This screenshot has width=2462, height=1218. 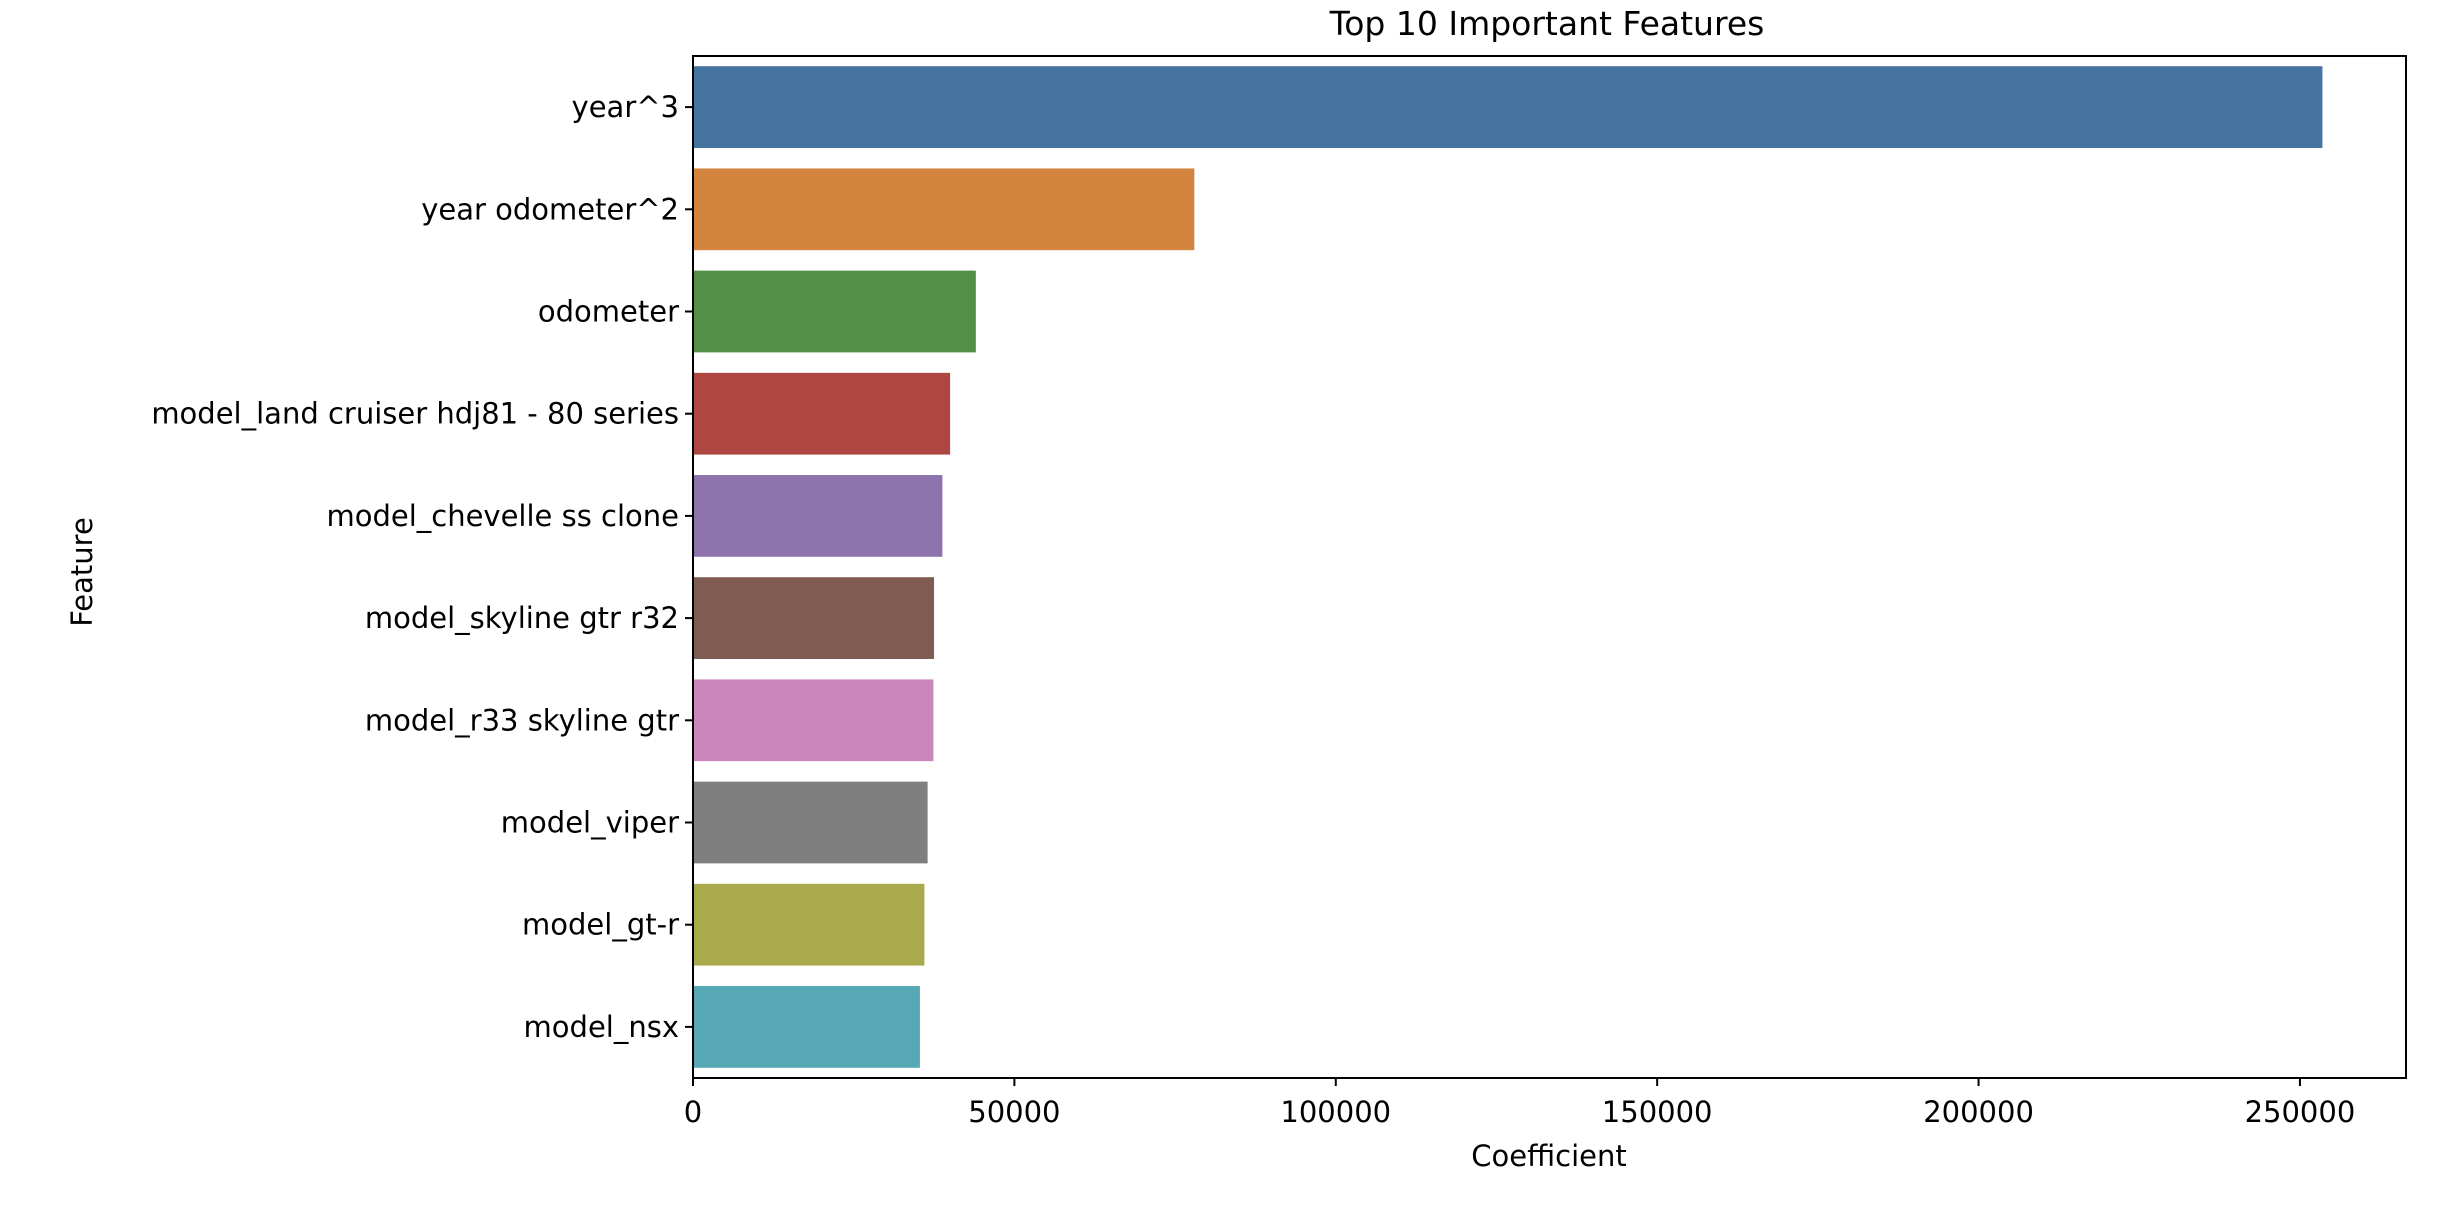 What do you see at coordinates (600, 925) in the screenshot?
I see `y-tick-label-8: model_gt-r` at bounding box center [600, 925].